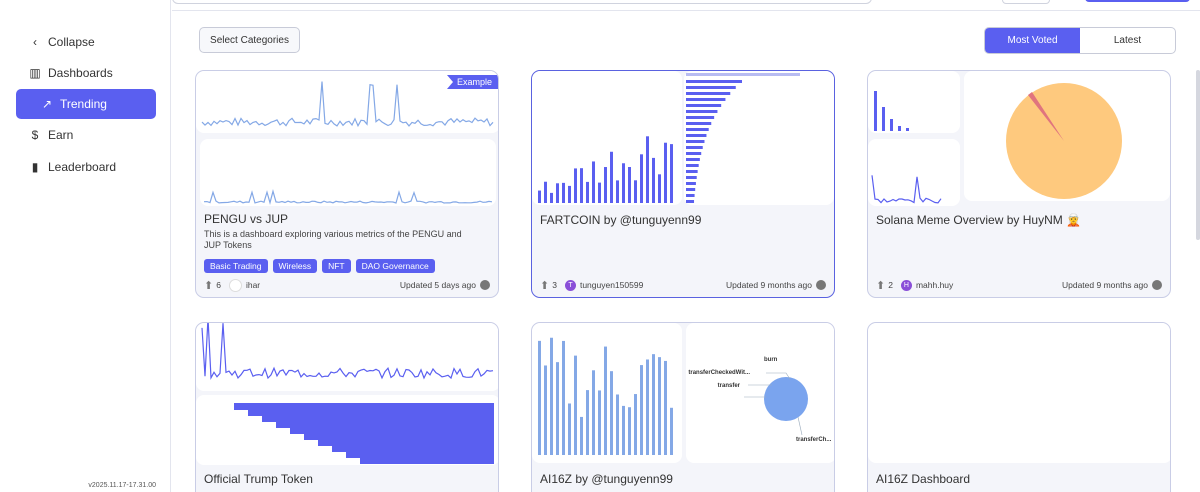 The height and width of the screenshot is (492, 1200). I want to click on avatar, so click(235, 285).